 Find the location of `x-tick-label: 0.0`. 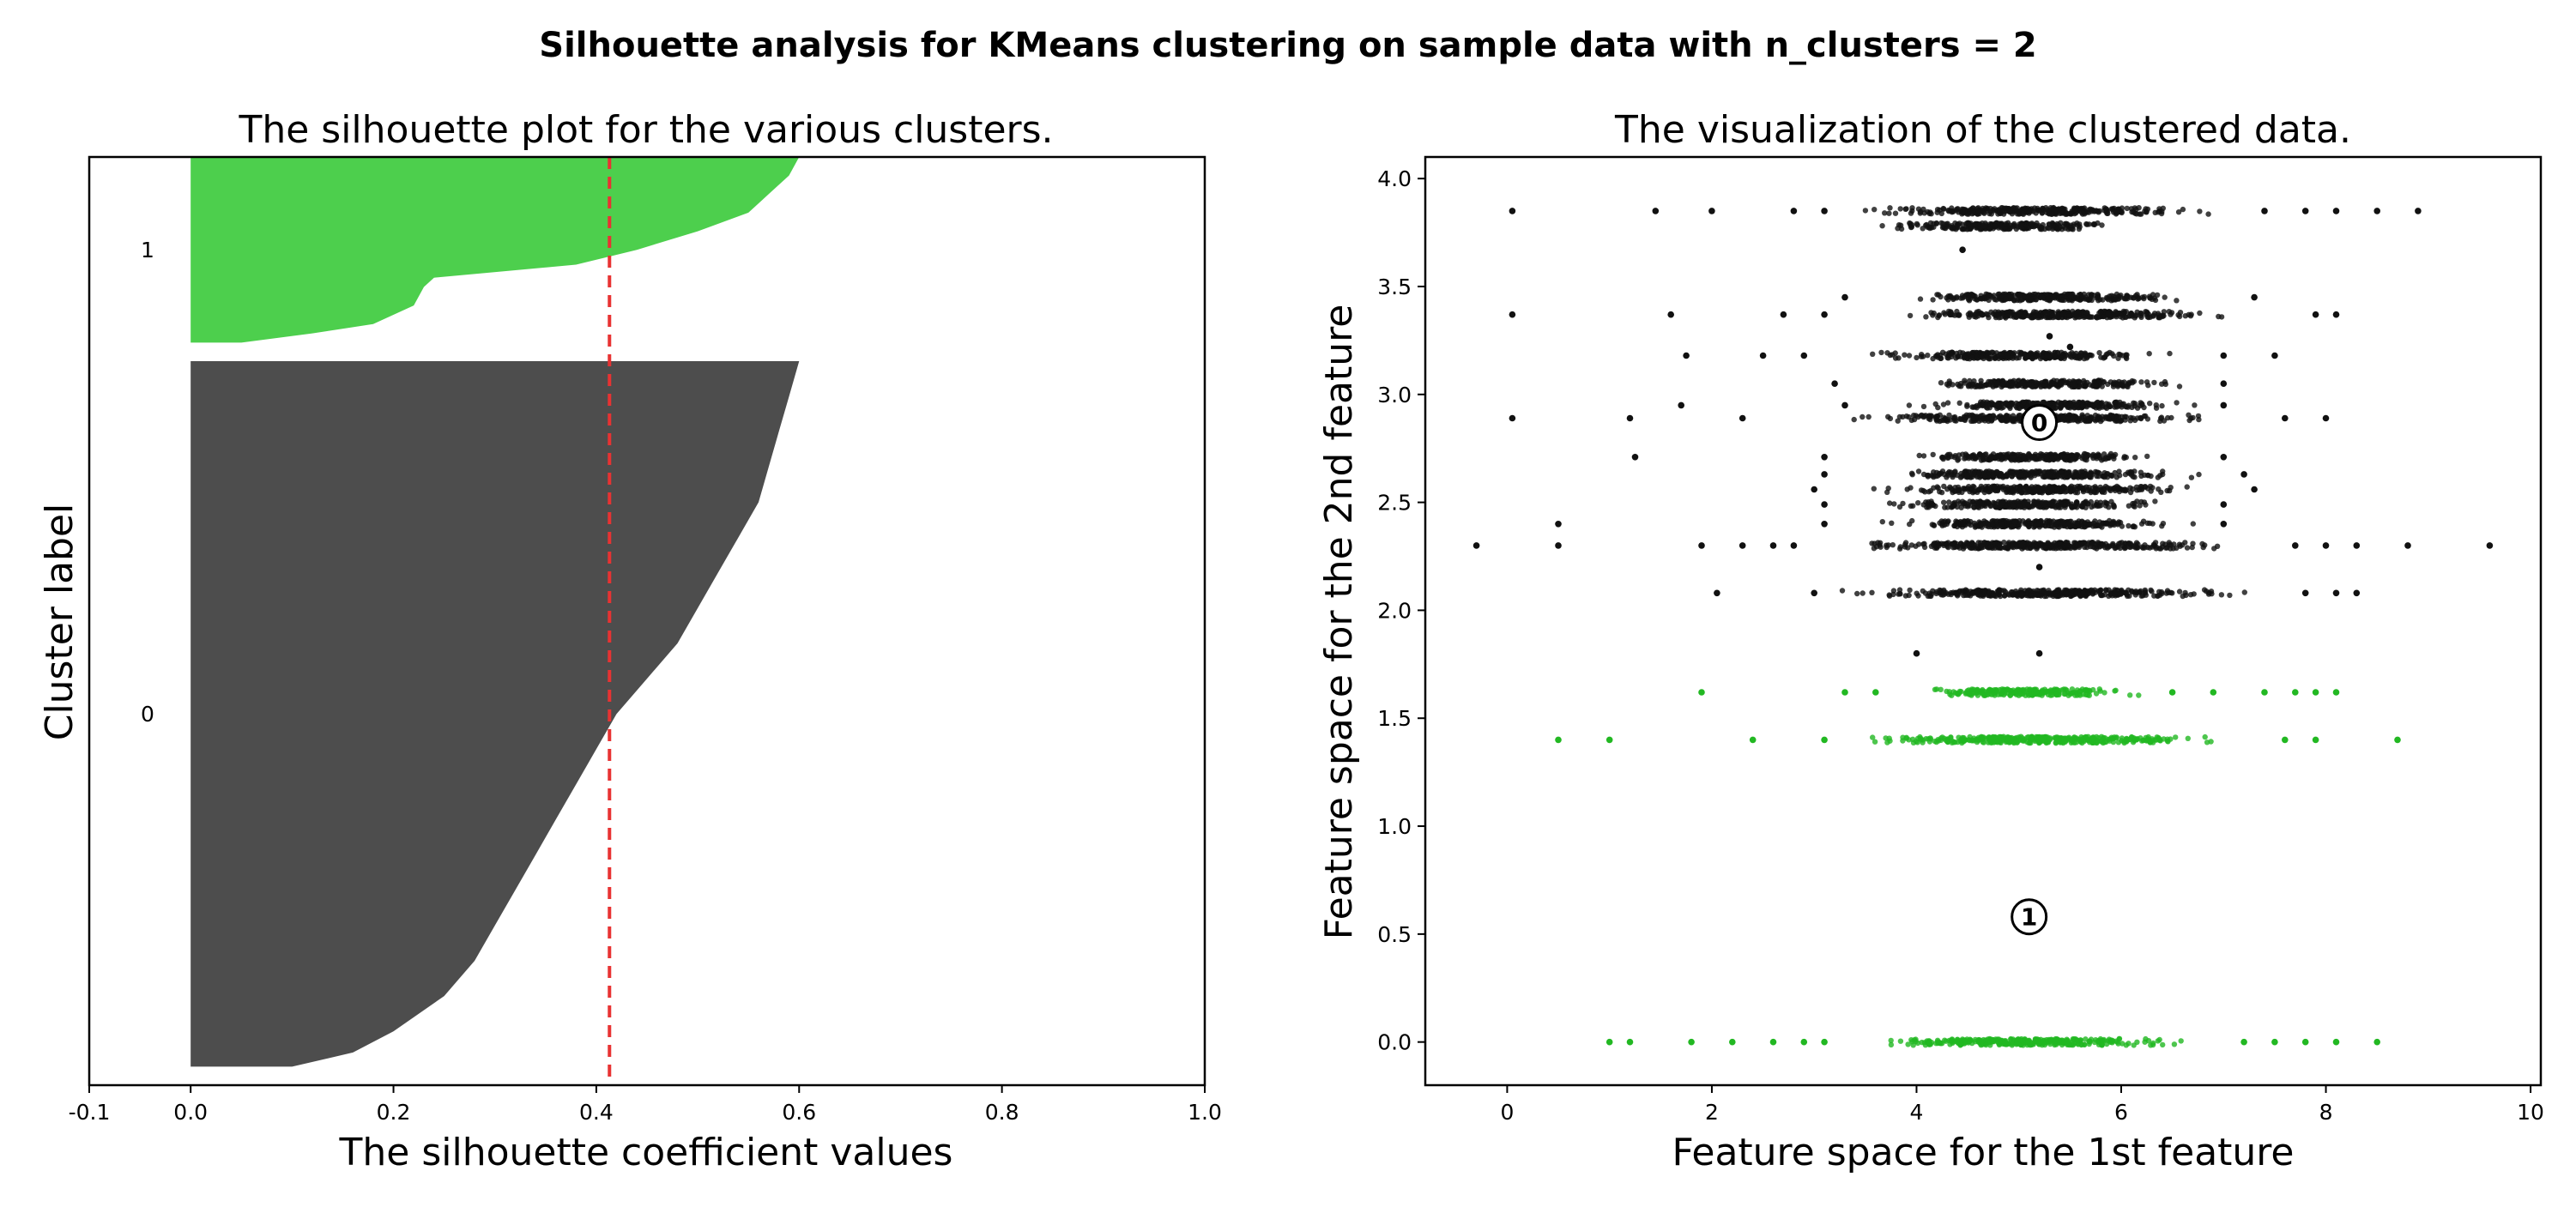

x-tick-label: 0.0 is located at coordinates (190, 1113).